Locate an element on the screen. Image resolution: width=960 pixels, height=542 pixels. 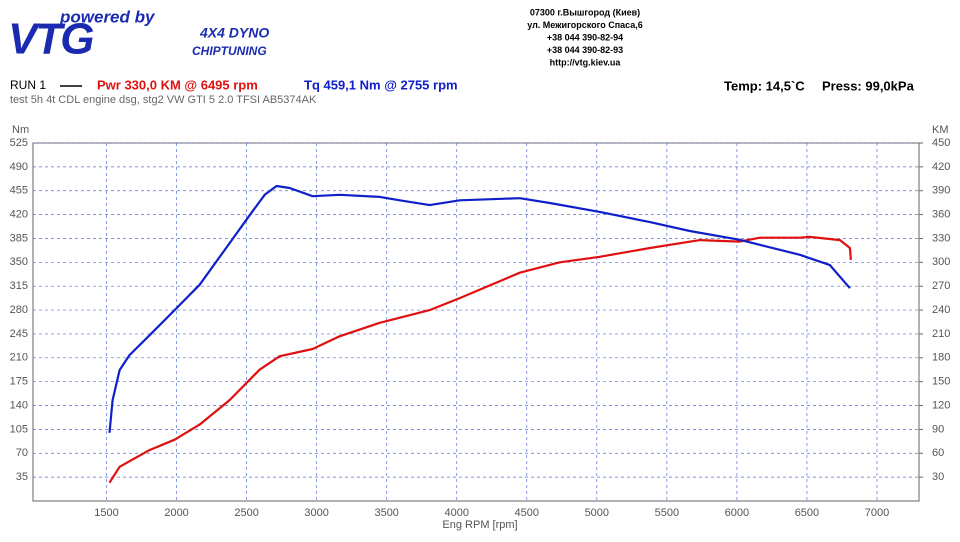
y2-tick-label: 30 is located at coordinates (938, 477).